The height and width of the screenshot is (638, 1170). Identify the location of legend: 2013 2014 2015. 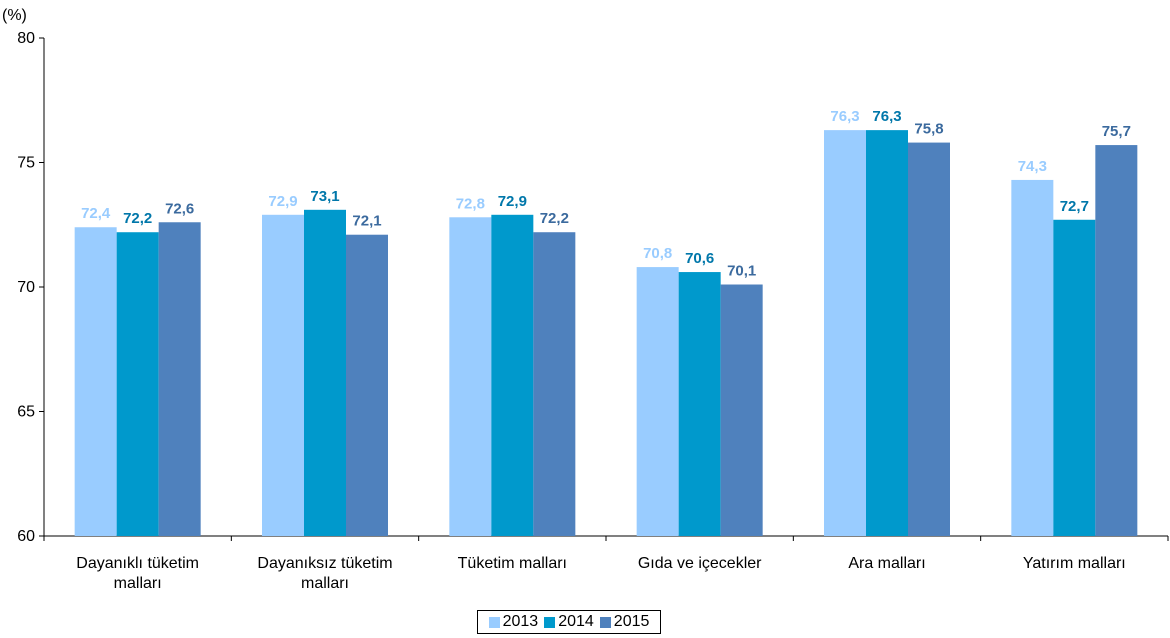
(569, 622).